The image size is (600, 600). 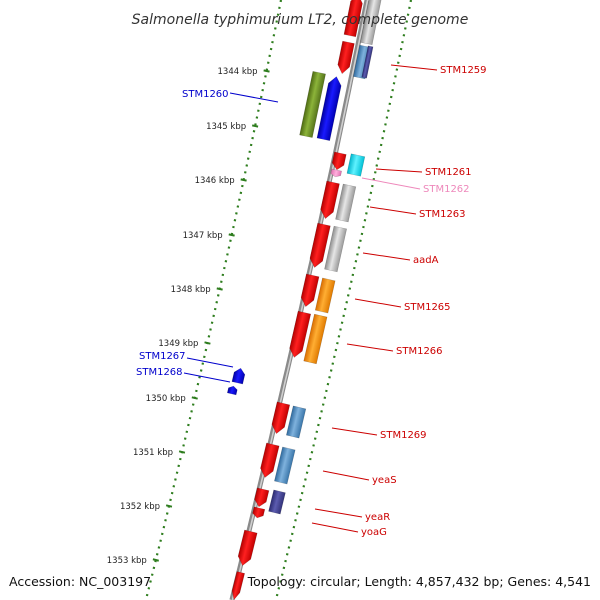 What do you see at coordinates (427, 307) in the screenshot?
I see `gene-label: STM1265` at bounding box center [427, 307].